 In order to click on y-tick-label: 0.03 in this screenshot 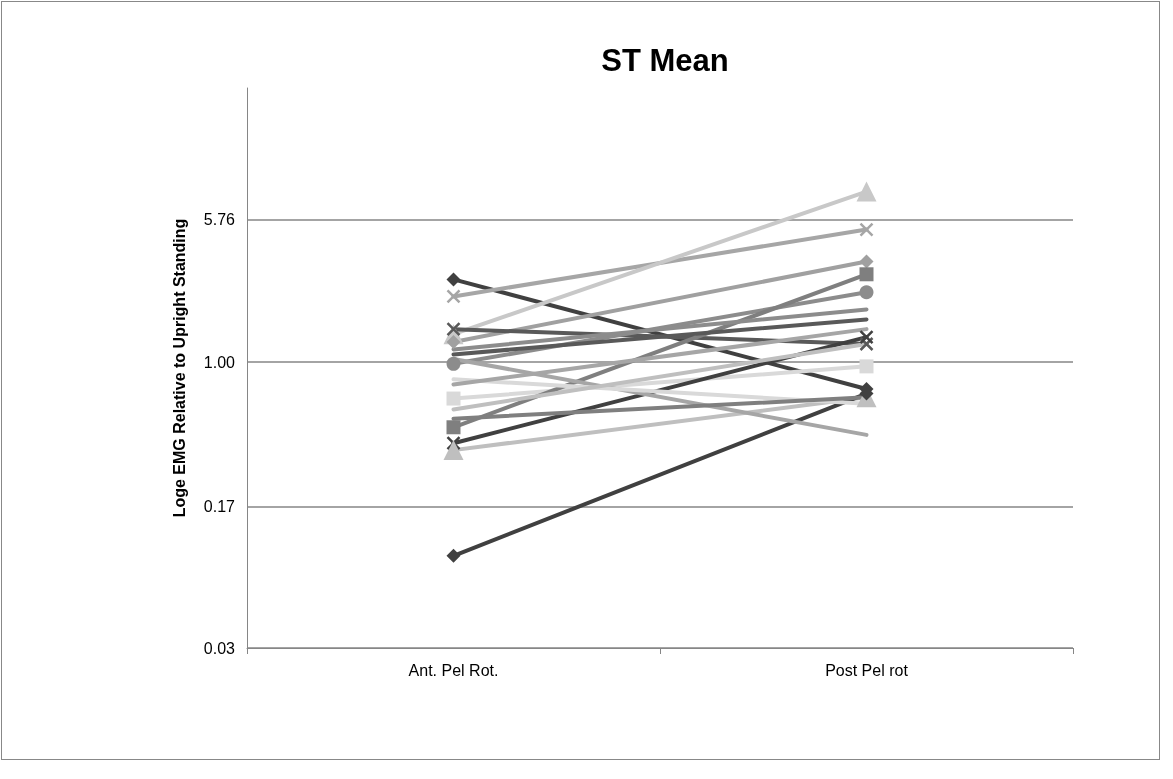, I will do `click(219, 648)`.